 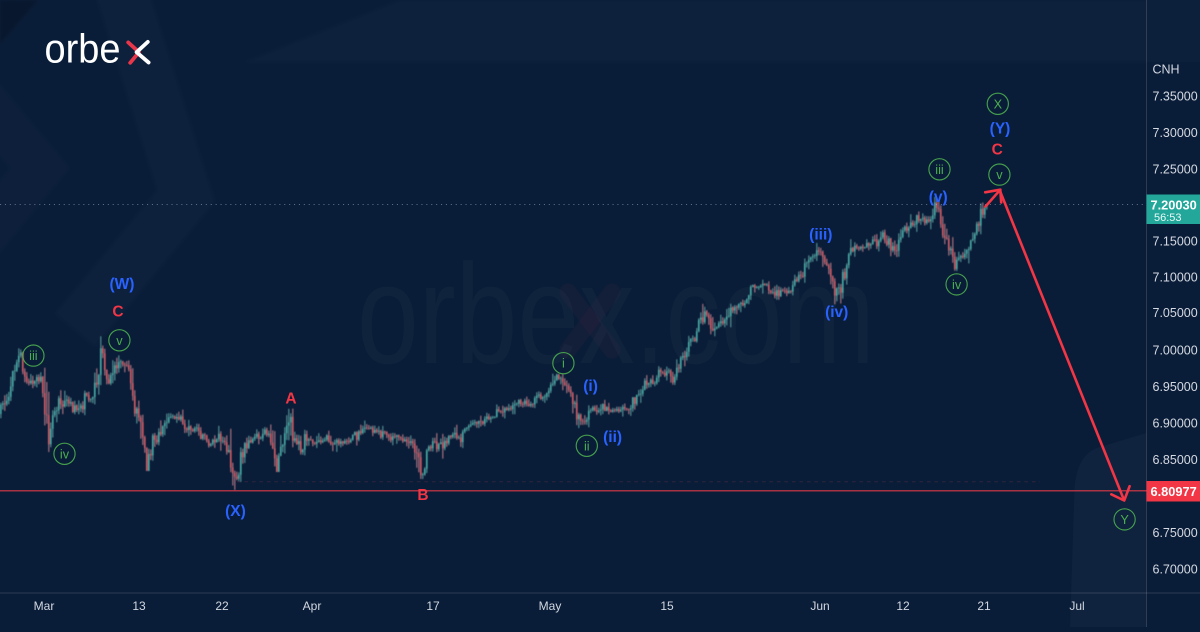 I want to click on svg-text: 21, so click(x=984, y=606).